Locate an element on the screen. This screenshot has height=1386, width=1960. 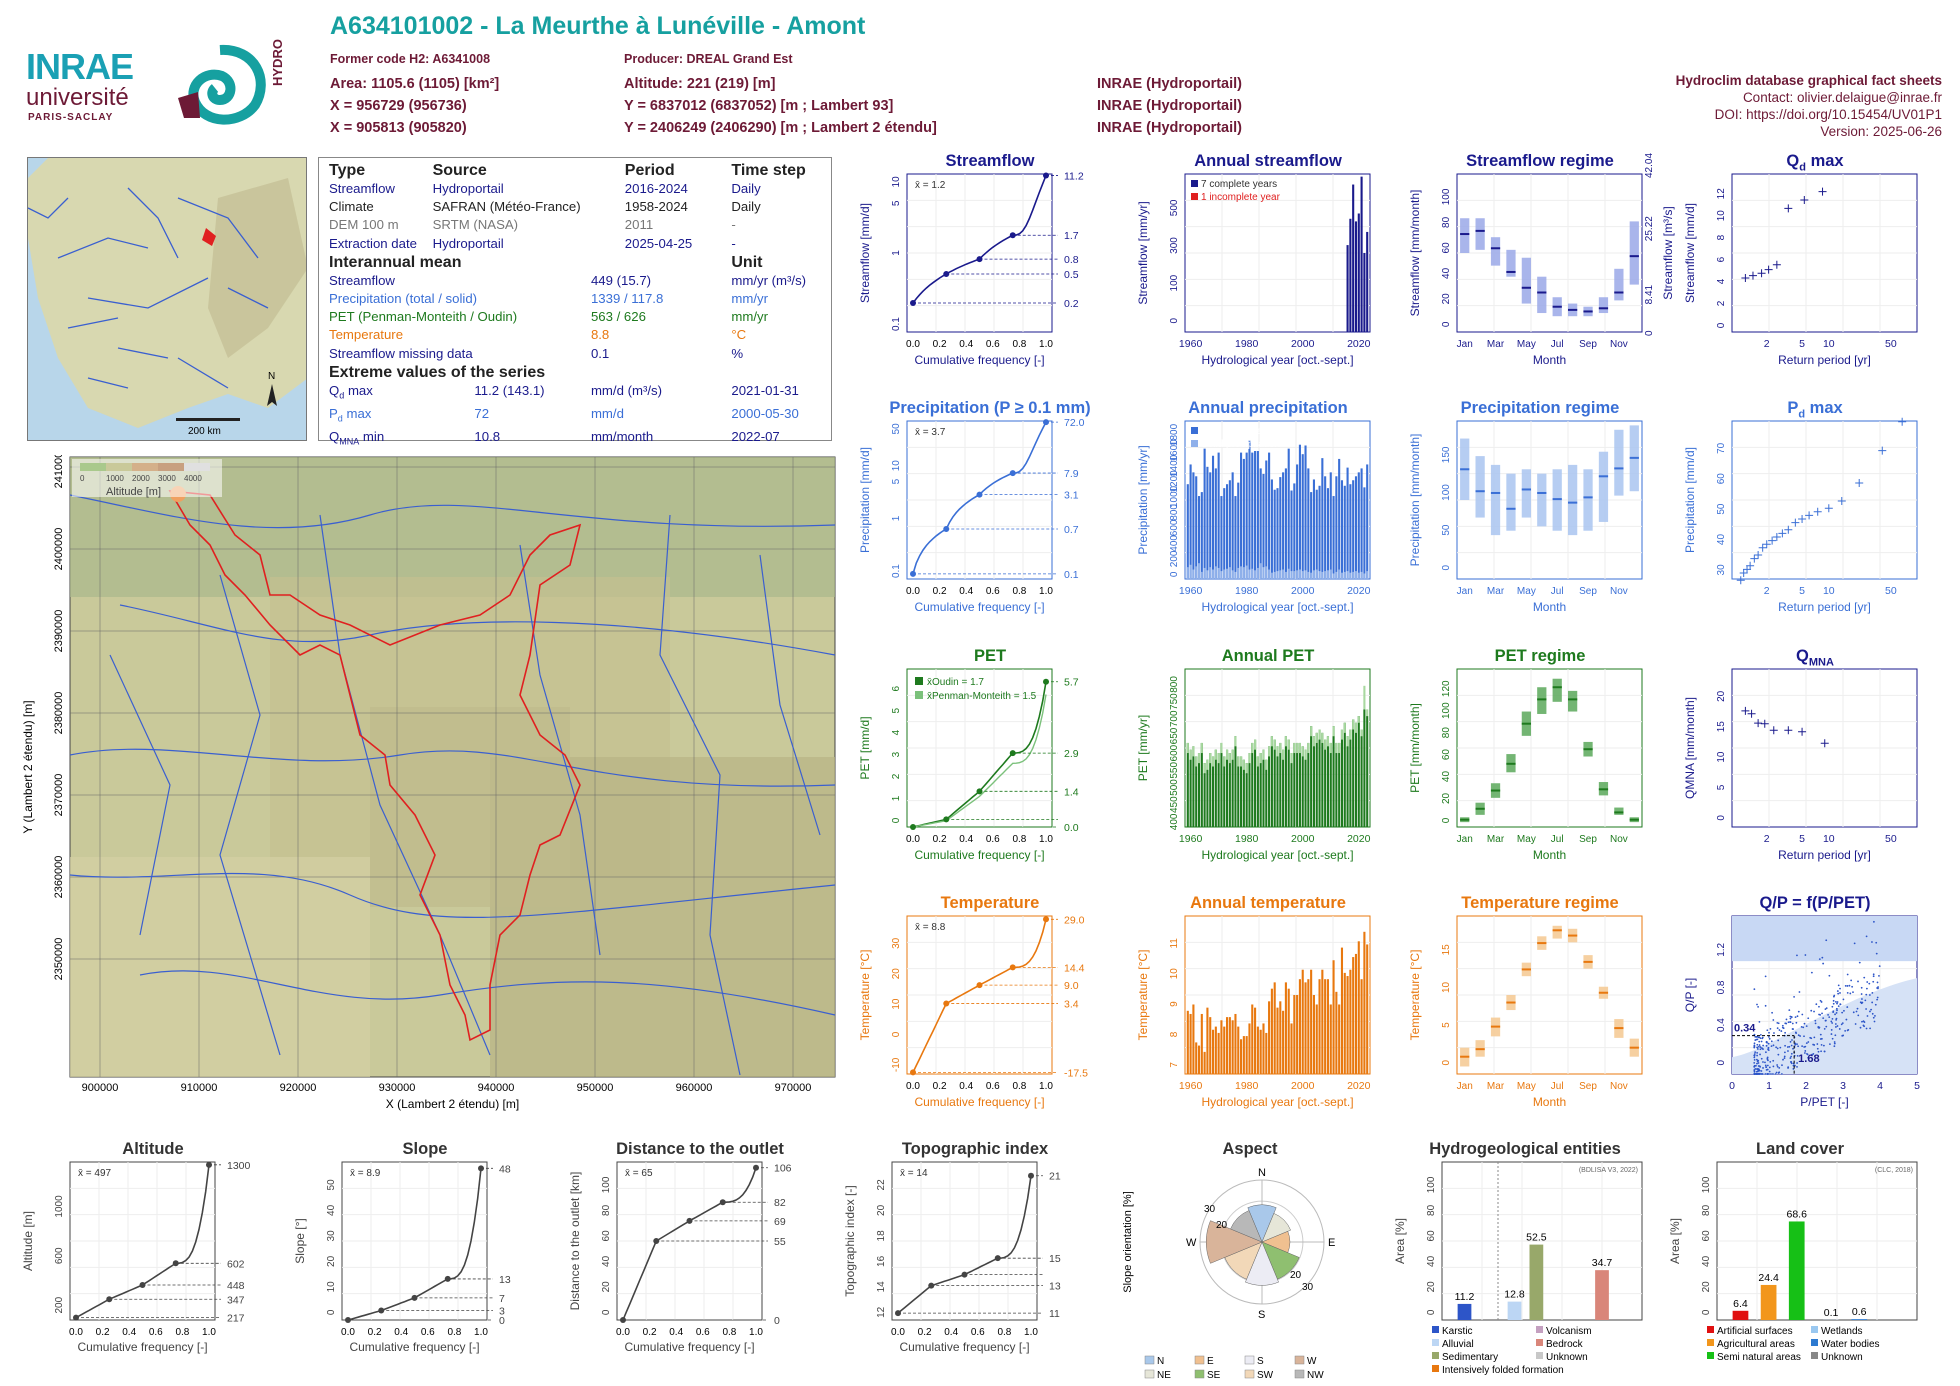
ext-row: QMNA min 10.8 mm/month 2022-07 is located at coordinates (575, 439).